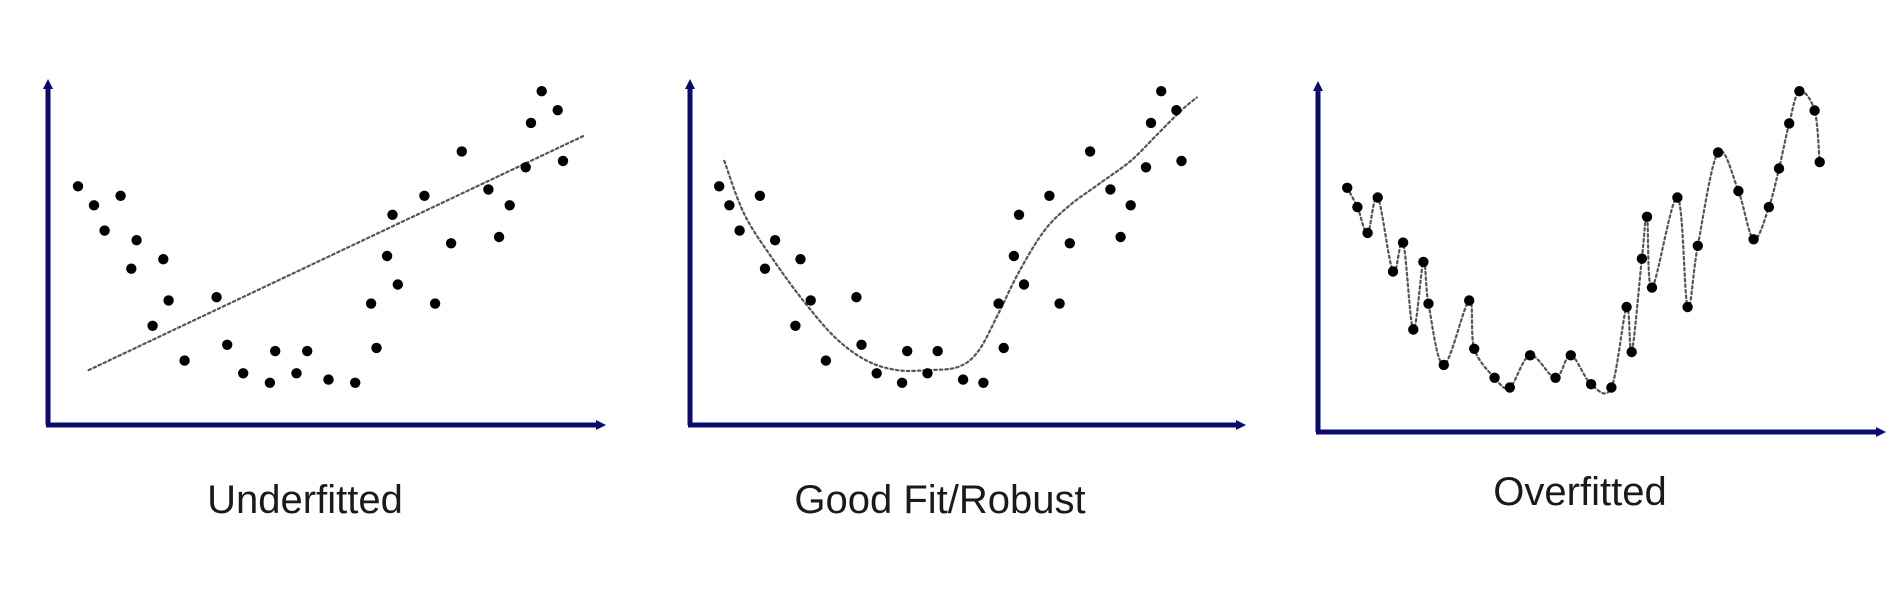 Image resolution: width=1903 pixels, height=600 pixels. I want to click on caption-overfitted: Overfitted, so click(1580, 492).